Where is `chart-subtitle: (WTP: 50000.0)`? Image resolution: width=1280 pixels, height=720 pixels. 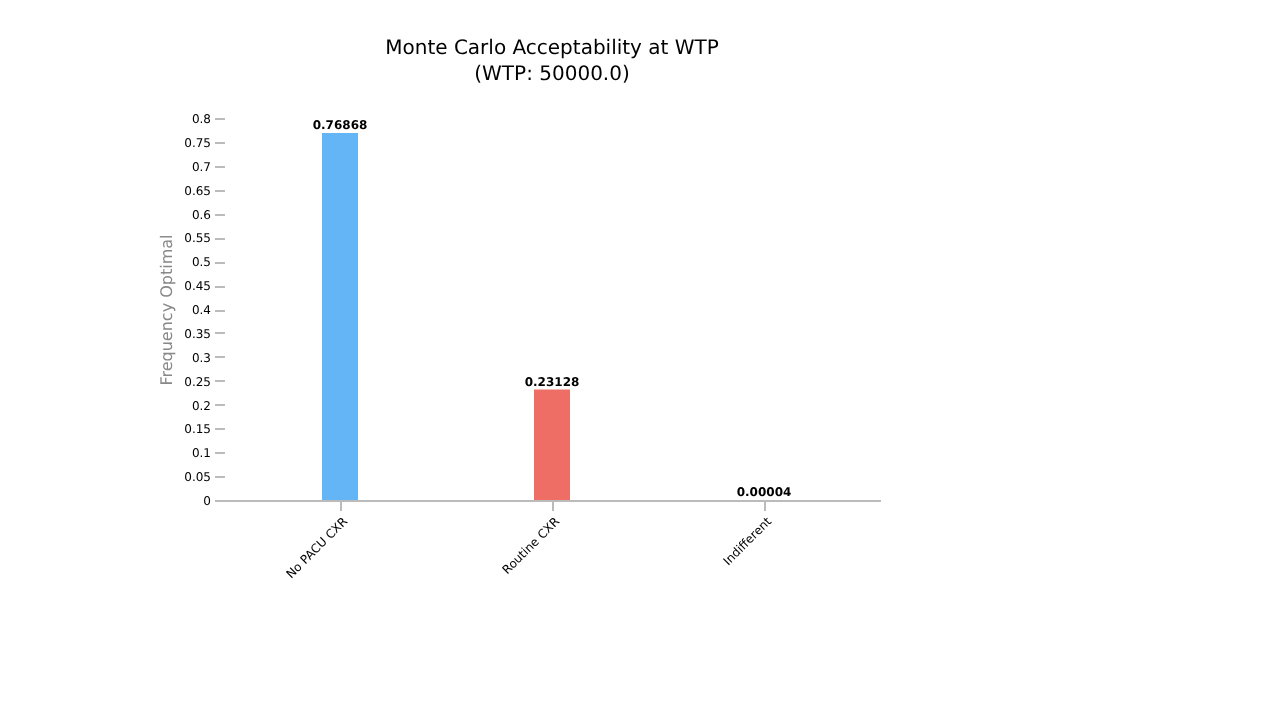 chart-subtitle: (WTP: 50000.0) is located at coordinates (552, 75).